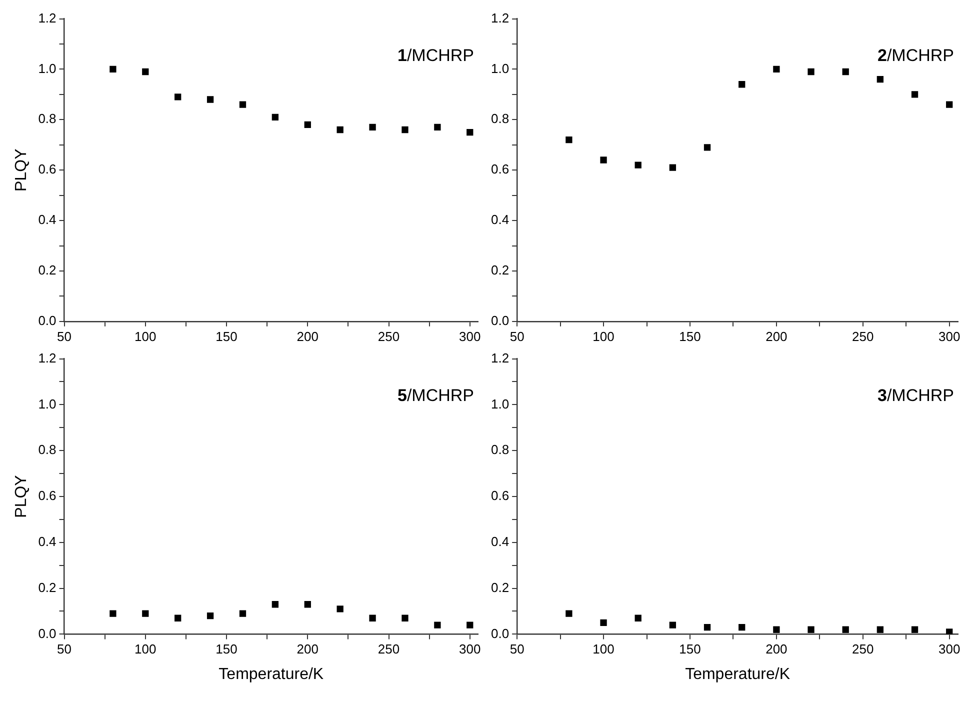  I want to click on annotation: 1/MCHRP, so click(435, 55).